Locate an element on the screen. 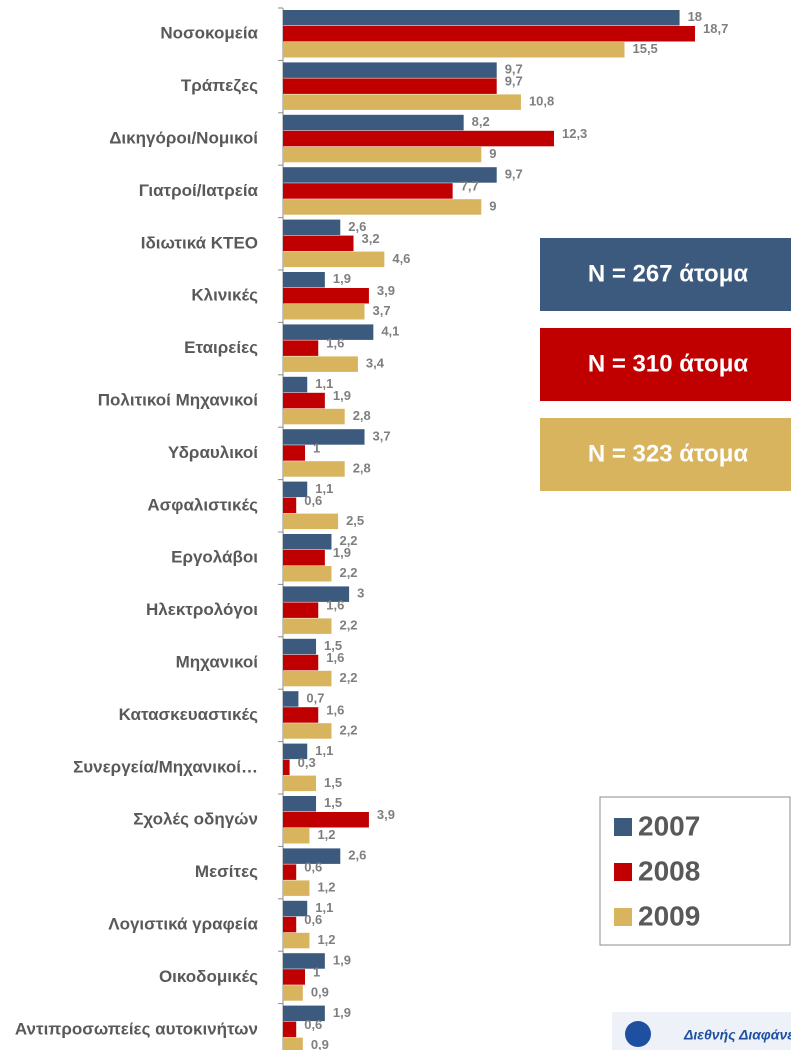 This screenshot has height=1050, width=791. category-label: Μηχανικοί is located at coordinates (217, 661).